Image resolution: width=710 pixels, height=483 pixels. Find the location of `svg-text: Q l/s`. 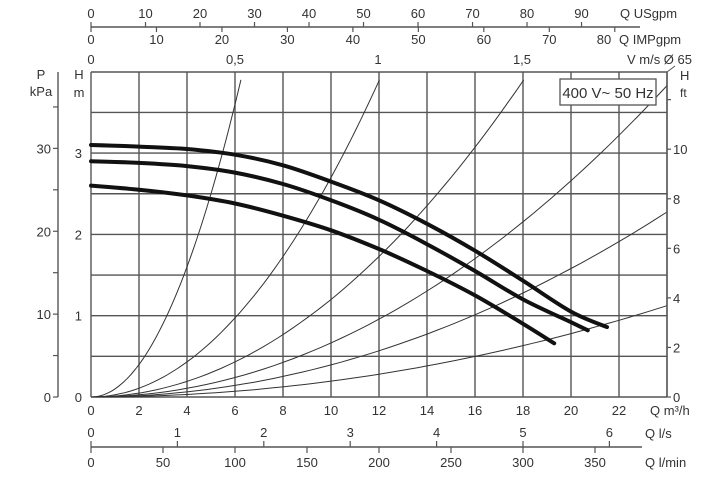

svg-text: Q l/s is located at coordinates (658, 433).